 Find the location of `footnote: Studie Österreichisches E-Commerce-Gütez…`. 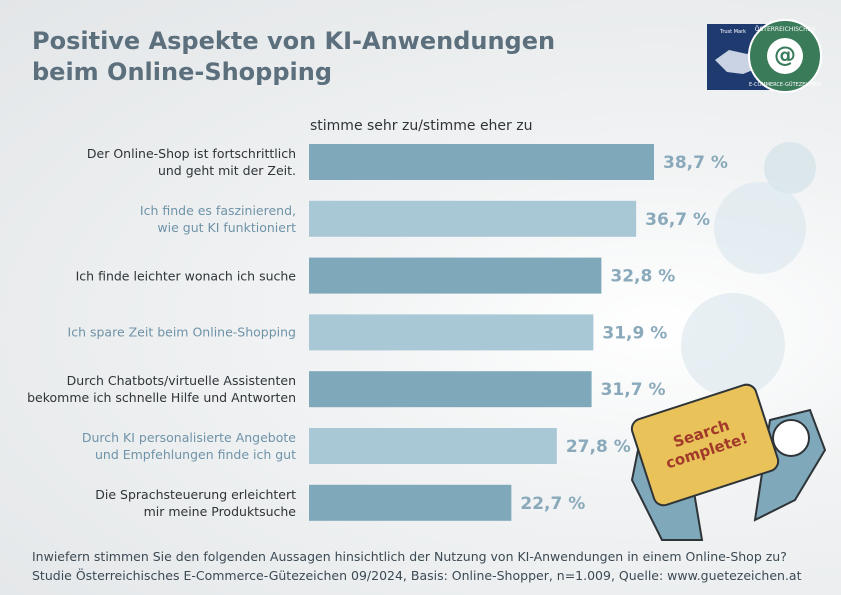

footnote: Studie Österreichisches E-Commerce-Gütez… is located at coordinates (417, 575).